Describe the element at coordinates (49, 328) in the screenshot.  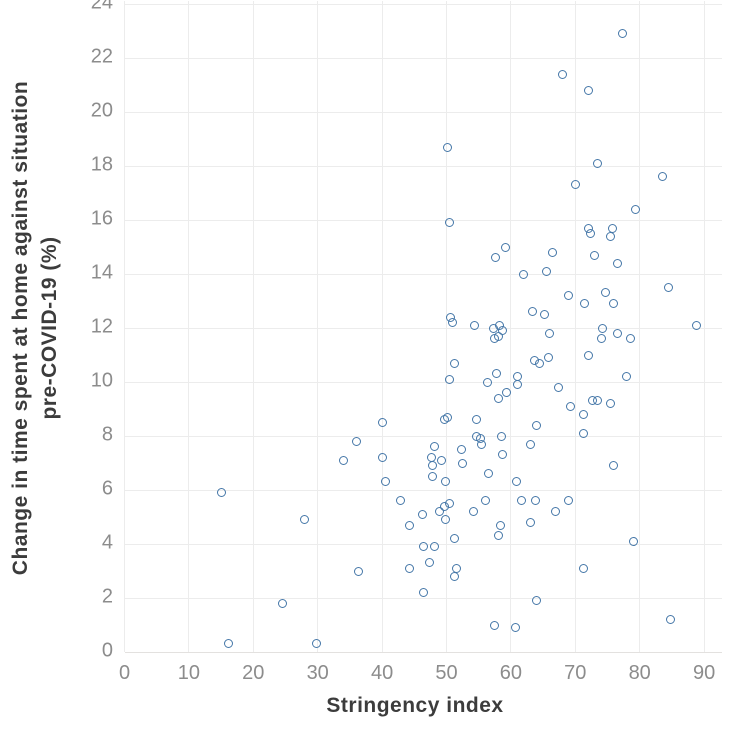
I see `y-axis-title-line2: pre-COVID-19 (%)` at that location.